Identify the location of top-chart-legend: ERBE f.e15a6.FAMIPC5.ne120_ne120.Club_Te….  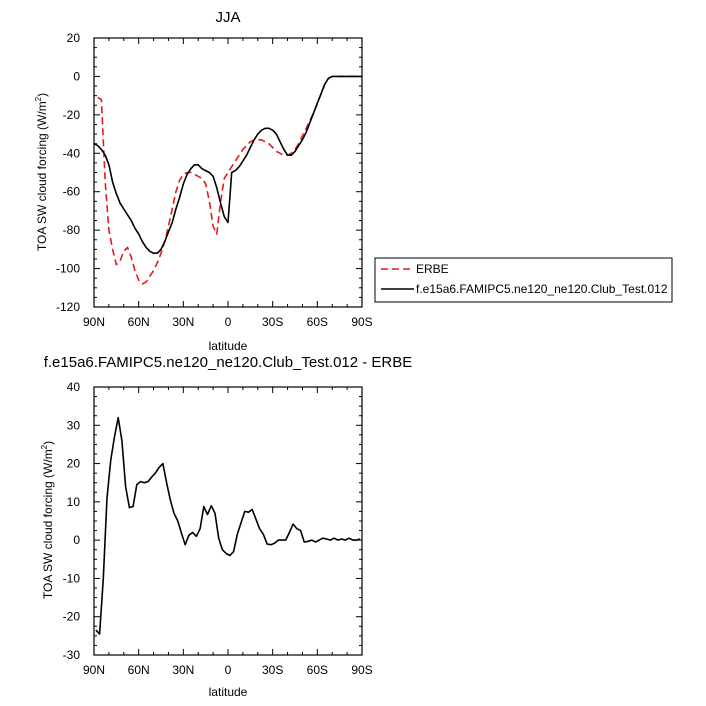
(523, 280).